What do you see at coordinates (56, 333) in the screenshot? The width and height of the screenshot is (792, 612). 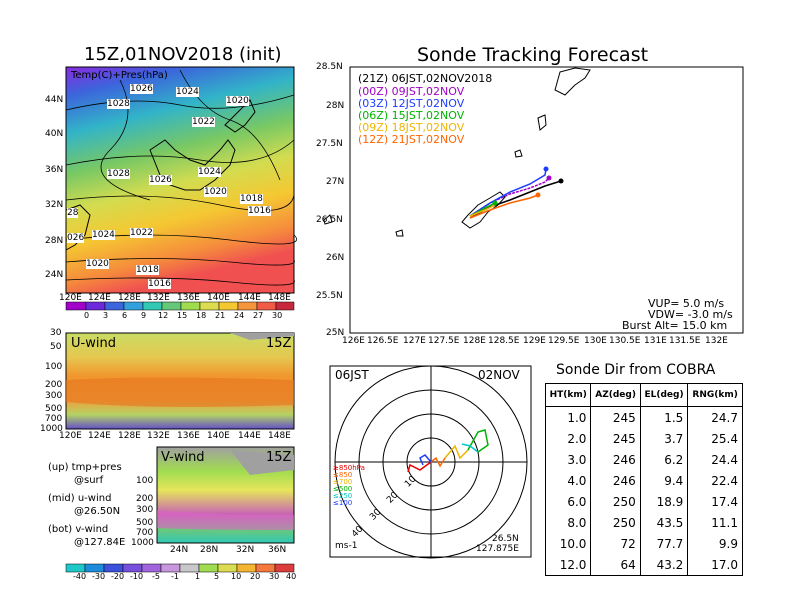 I see `level-tick: 30` at bounding box center [56, 333].